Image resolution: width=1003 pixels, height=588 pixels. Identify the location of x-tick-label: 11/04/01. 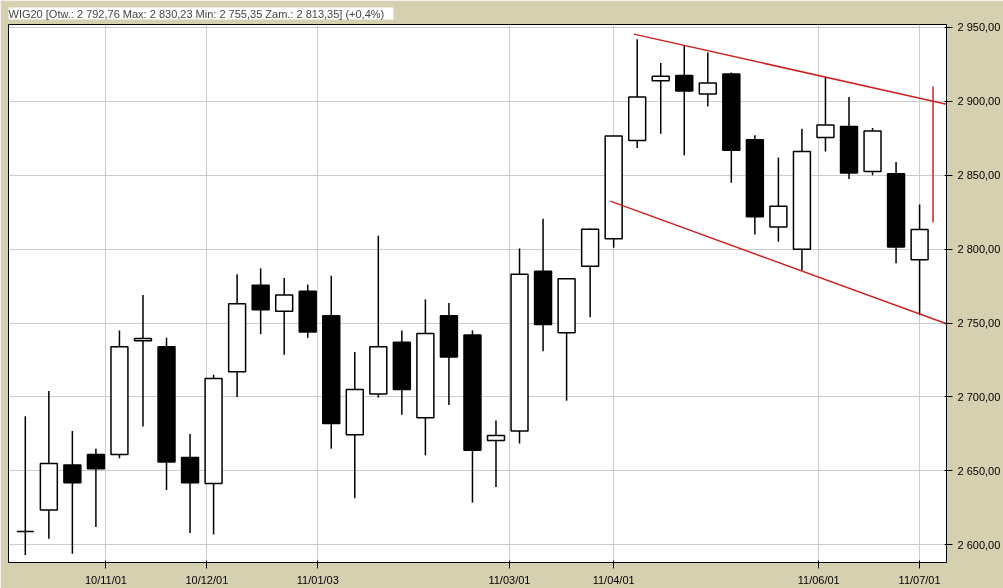
(613, 579).